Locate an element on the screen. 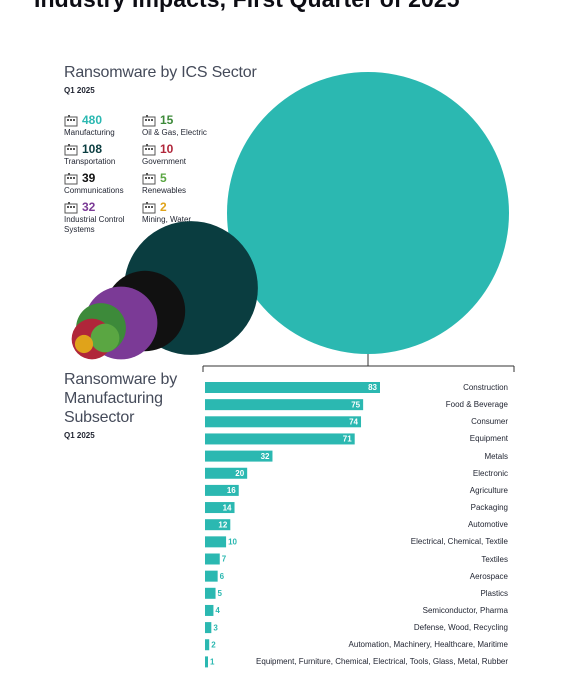 The height and width of the screenshot is (675, 574). legend-label: Oil & Gas, Electric is located at coordinates (174, 132).